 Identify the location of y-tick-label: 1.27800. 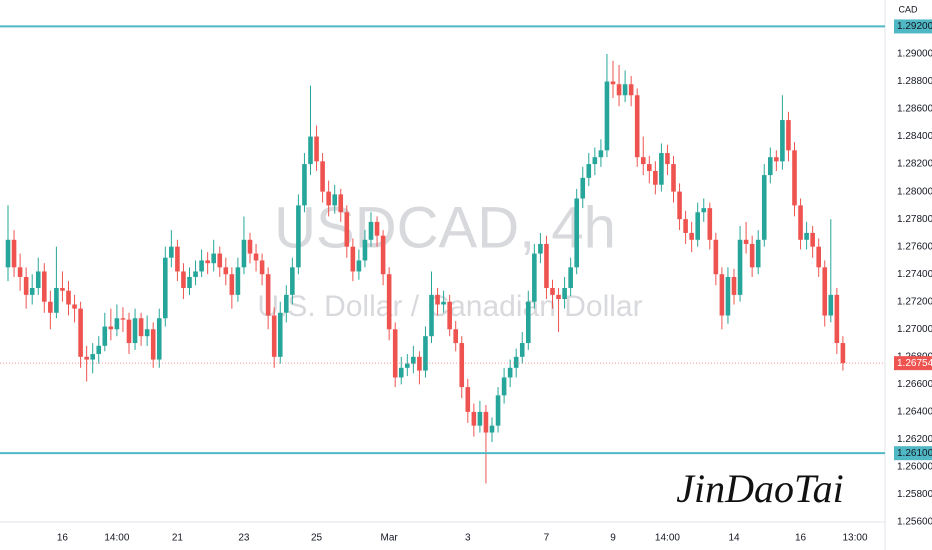
(914, 219).